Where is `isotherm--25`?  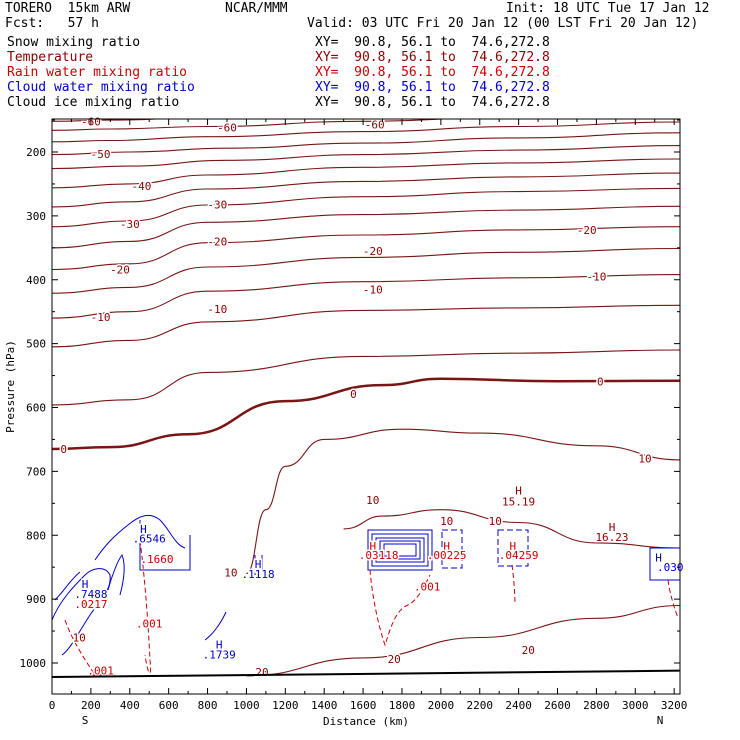 isotherm--25 is located at coordinates (366, 227).